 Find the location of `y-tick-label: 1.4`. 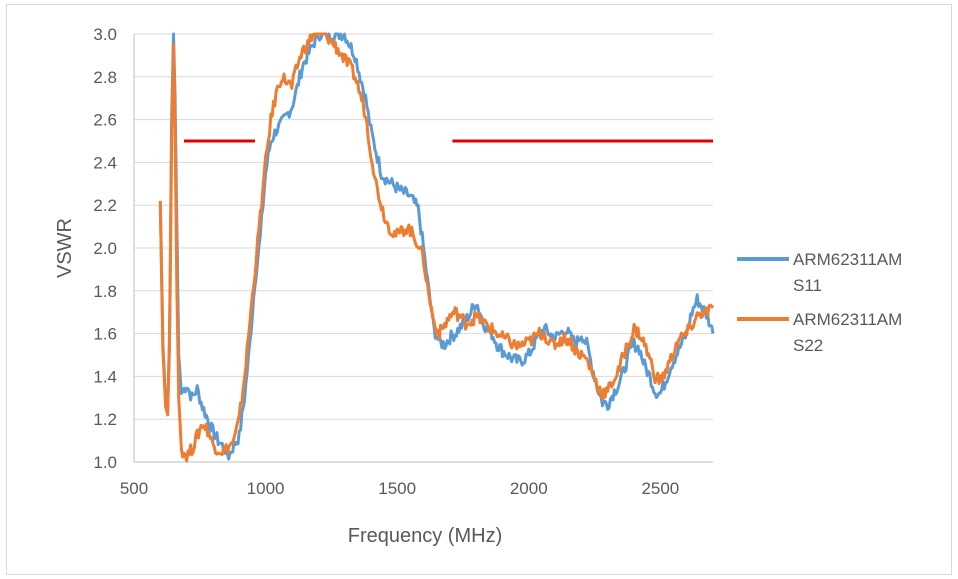

y-tick-label: 1.4 is located at coordinates (105, 376).